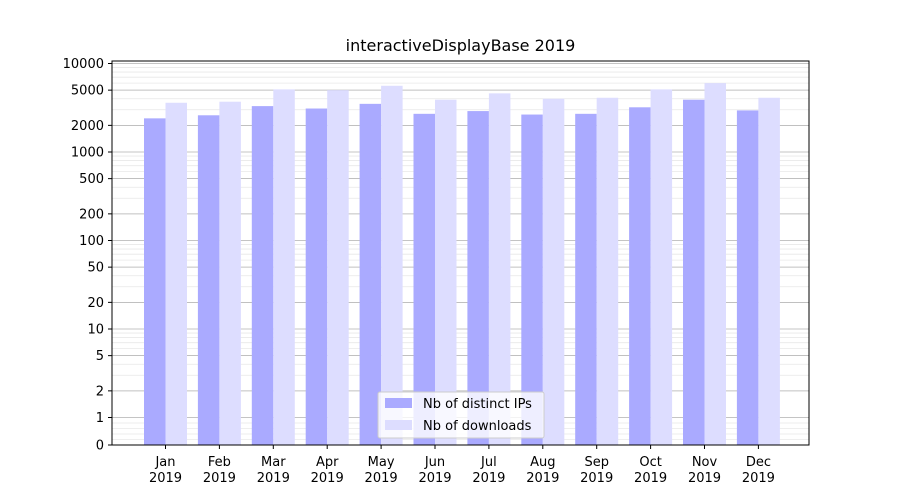 Image resolution: width=900 pixels, height=500 pixels. I want to click on y-tick-label: 10, so click(95, 330).